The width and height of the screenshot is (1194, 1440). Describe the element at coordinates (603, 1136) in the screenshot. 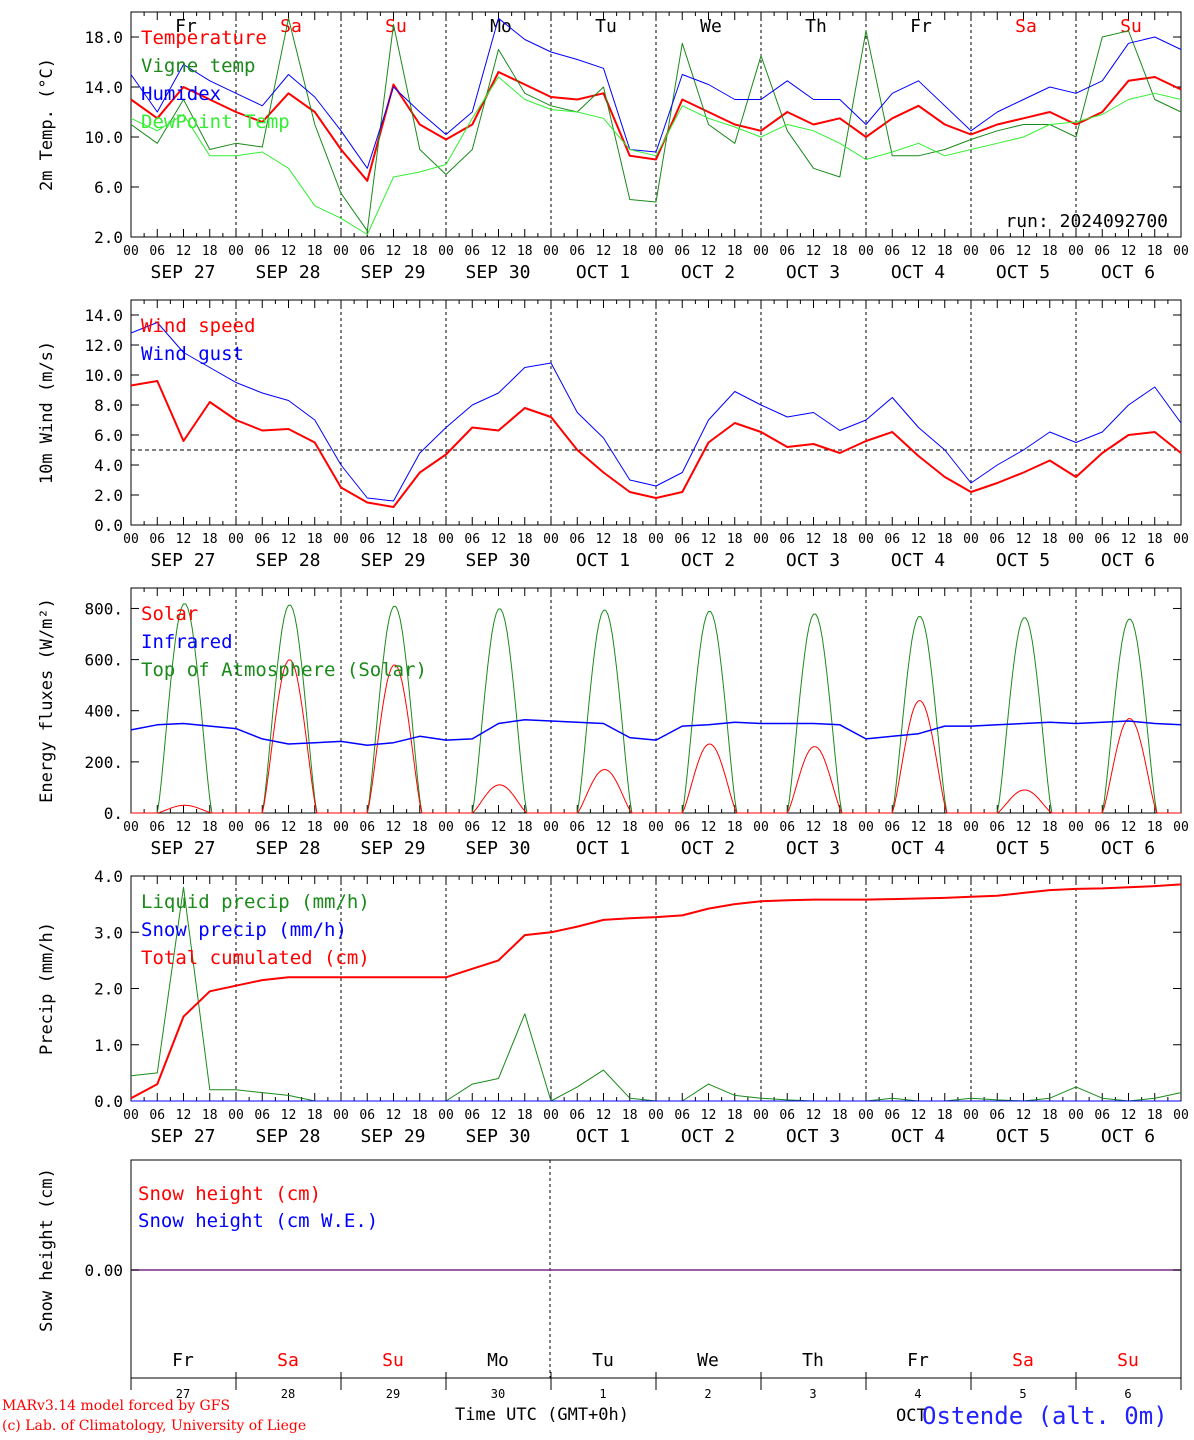

I see `date-label: OCT 1` at that location.